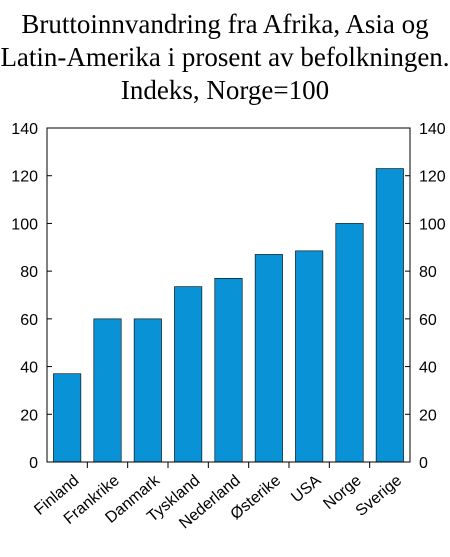 The height and width of the screenshot is (557, 450). What do you see at coordinates (306, 489) in the screenshot?
I see `category-label-6: USA` at bounding box center [306, 489].